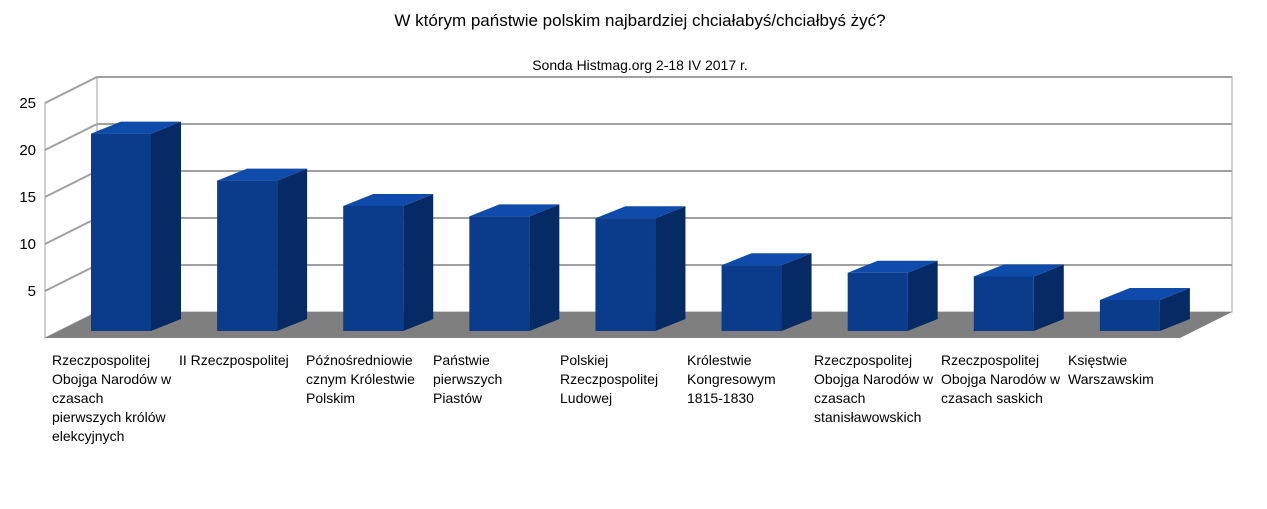 The image size is (1267, 509). Describe the element at coordinates (640, 65) in the screenshot. I see `chart-subtitle: Sonda Histmag.org 2-18 IV 2017 r.` at that location.